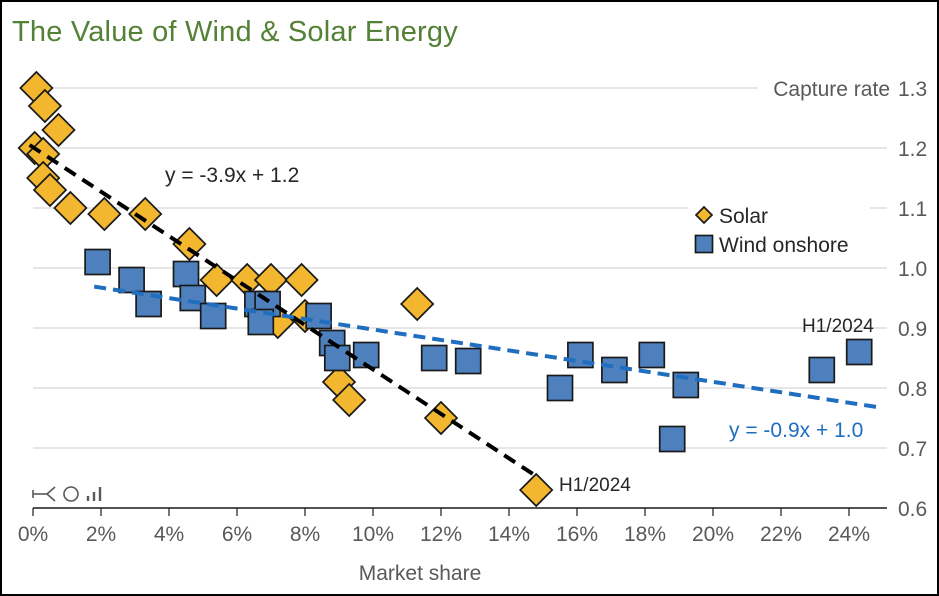  Describe the element at coordinates (305, 534) in the screenshot. I see `x-tick-label: 8%` at that location.